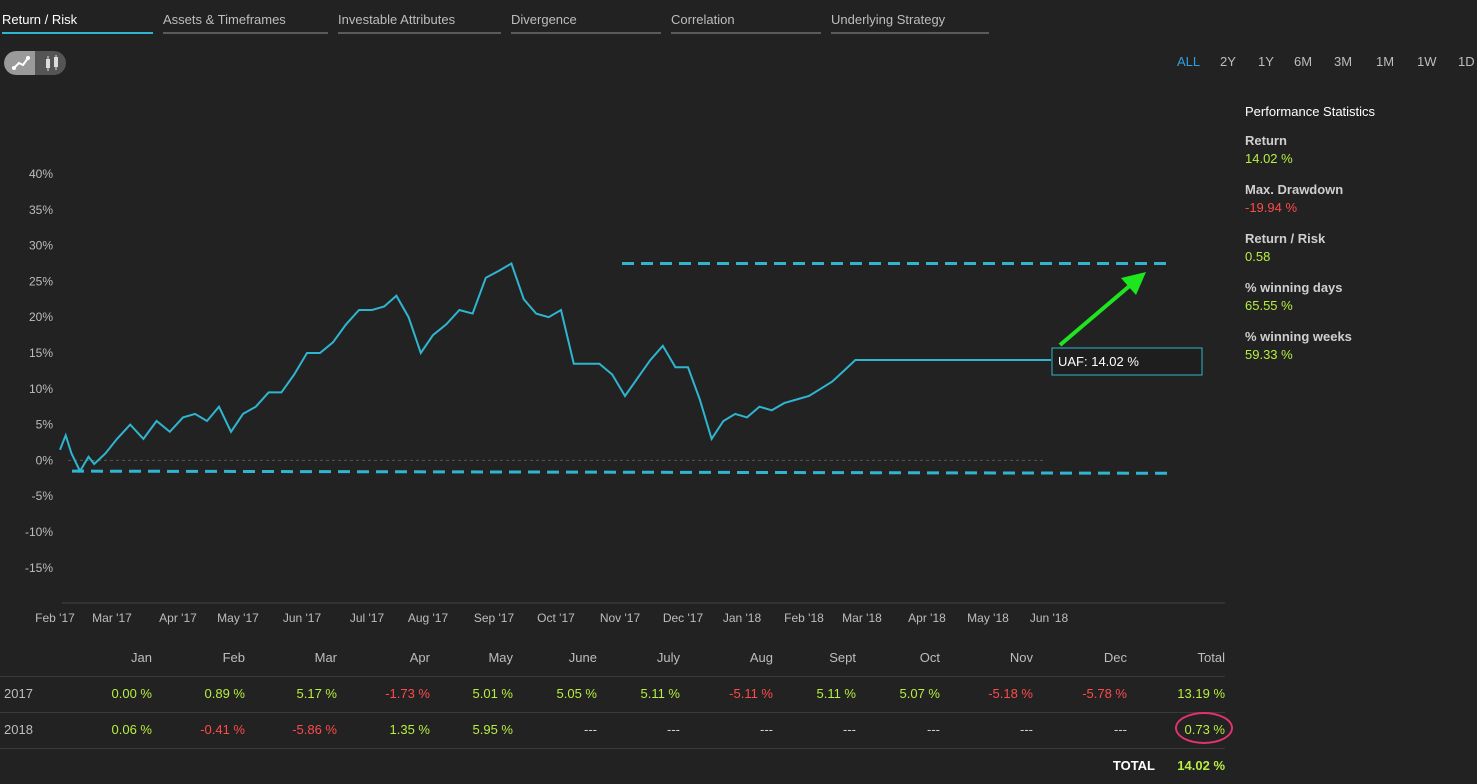  I want to click on stat-winning-days-label: % winning days, so click(1294, 287).